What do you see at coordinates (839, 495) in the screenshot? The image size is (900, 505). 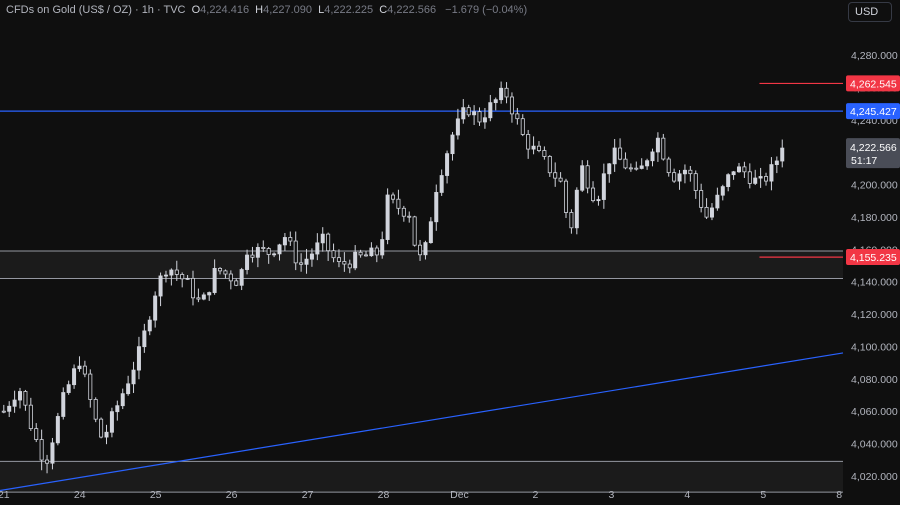 I see `x-tick-label: 8` at bounding box center [839, 495].